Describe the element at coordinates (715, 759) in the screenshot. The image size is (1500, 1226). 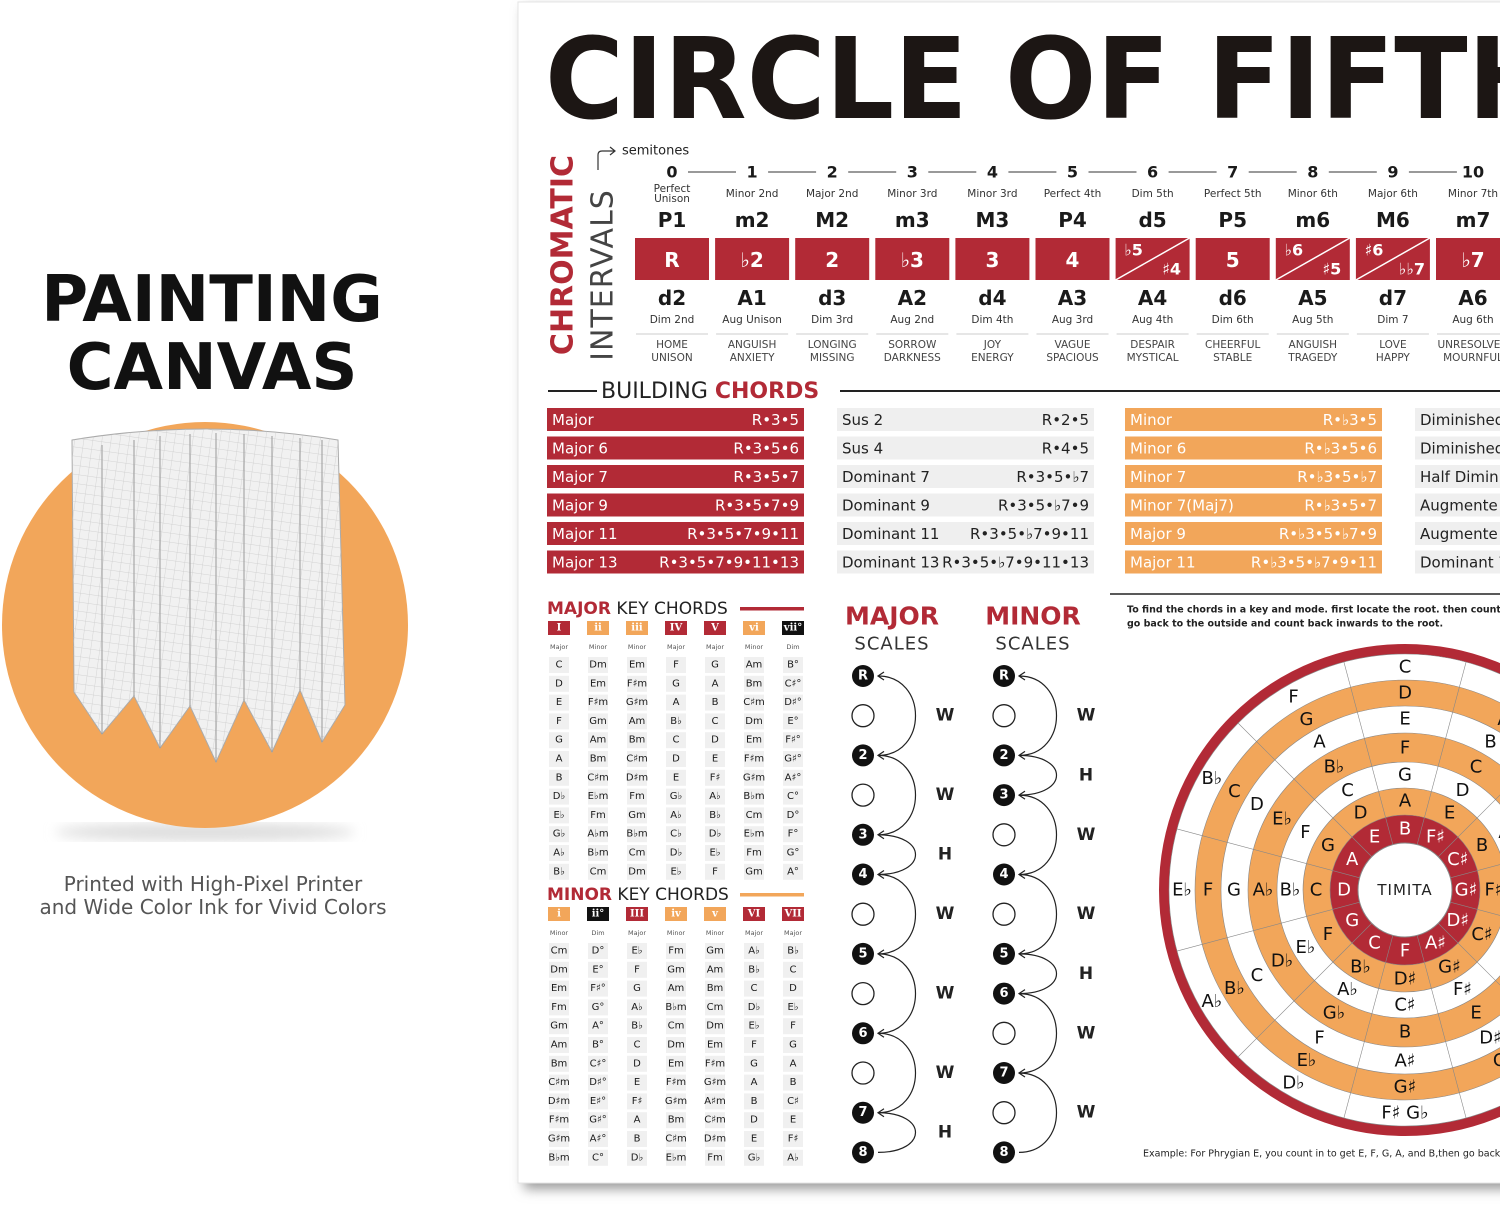
I see `key-chord: E` at that location.